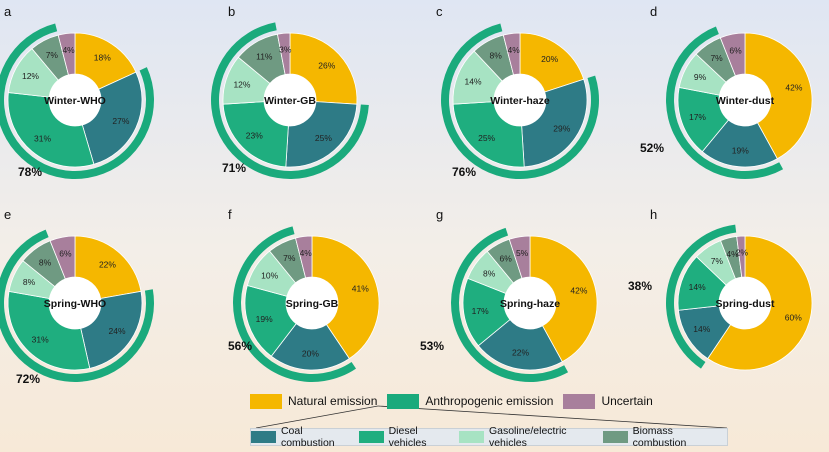 The image size is (829, 452). What do you see at coordinates (439, 11) in the screenshot?
I see `panel-letter-c: c` at bounding box center [439, 11].